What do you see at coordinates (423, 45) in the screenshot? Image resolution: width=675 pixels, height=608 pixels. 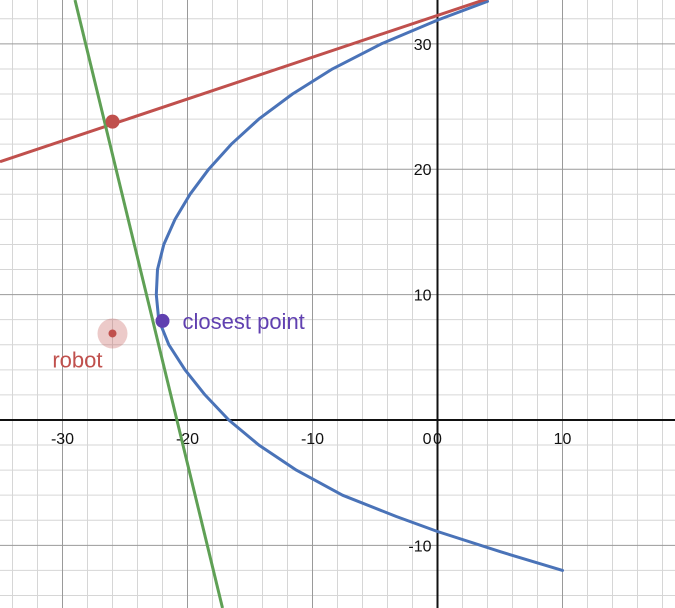 I see `y-tick-label: 30` at bounding box center [423, 45].